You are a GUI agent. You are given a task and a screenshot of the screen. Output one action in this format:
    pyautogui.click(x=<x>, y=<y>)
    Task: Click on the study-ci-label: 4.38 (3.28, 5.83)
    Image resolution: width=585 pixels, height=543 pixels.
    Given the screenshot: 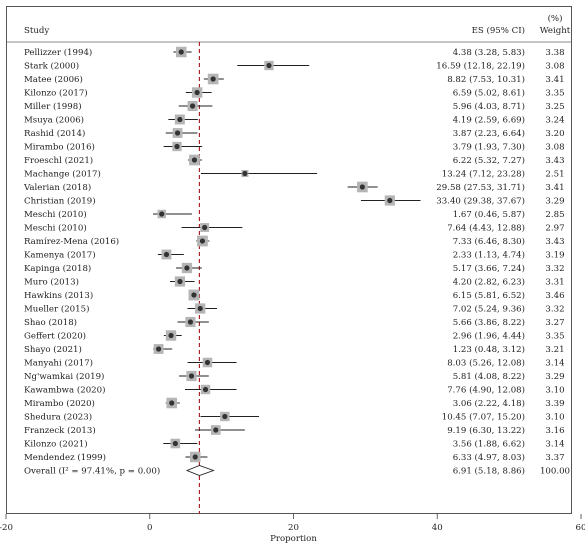 What is the action you would take?
    pyautogui.click(x=489, y=52)
    